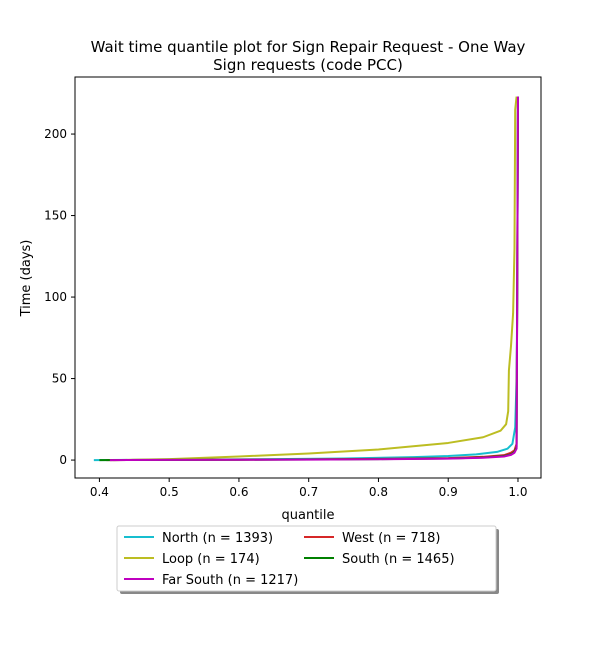  I want to click on y-axis-ticks: 0 50 100 150 200, so click(59, 297).